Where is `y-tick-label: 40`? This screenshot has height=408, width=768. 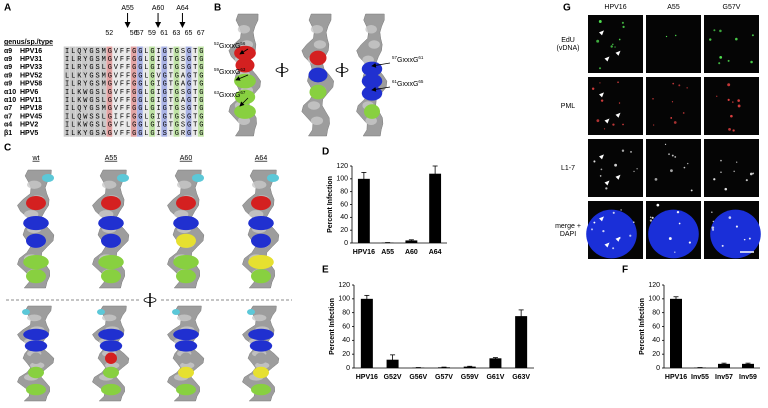
y-tick-label: 40 is located at coordinates (656, 340).